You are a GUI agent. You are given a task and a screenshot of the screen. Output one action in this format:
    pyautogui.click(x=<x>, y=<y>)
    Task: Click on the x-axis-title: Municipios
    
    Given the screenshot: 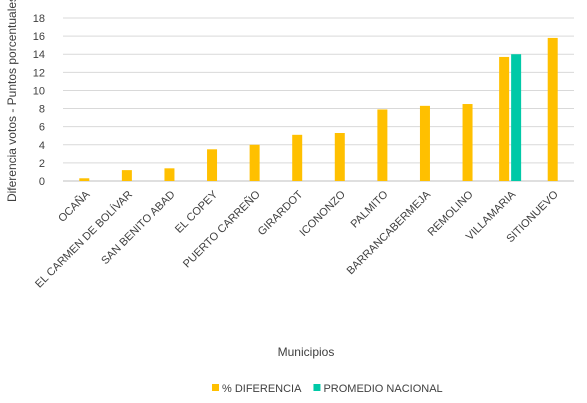 What is the action you would take?
    pyautogui.click(x=306, y=352)
    